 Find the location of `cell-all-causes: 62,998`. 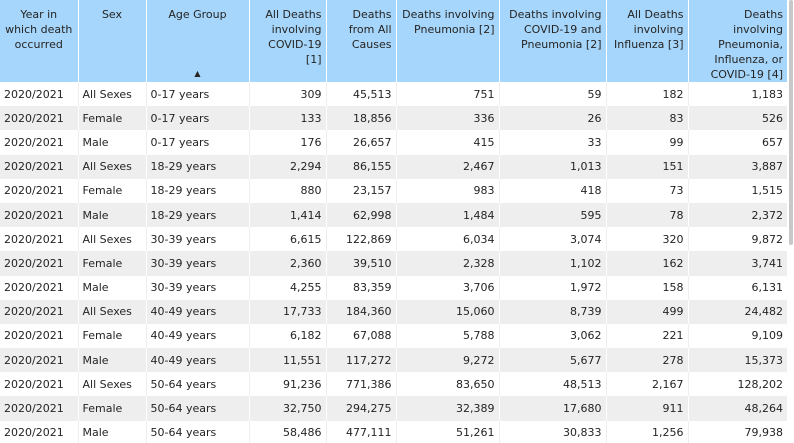

cell-all-causes: 62,998 is located at coordinates (361, 215).